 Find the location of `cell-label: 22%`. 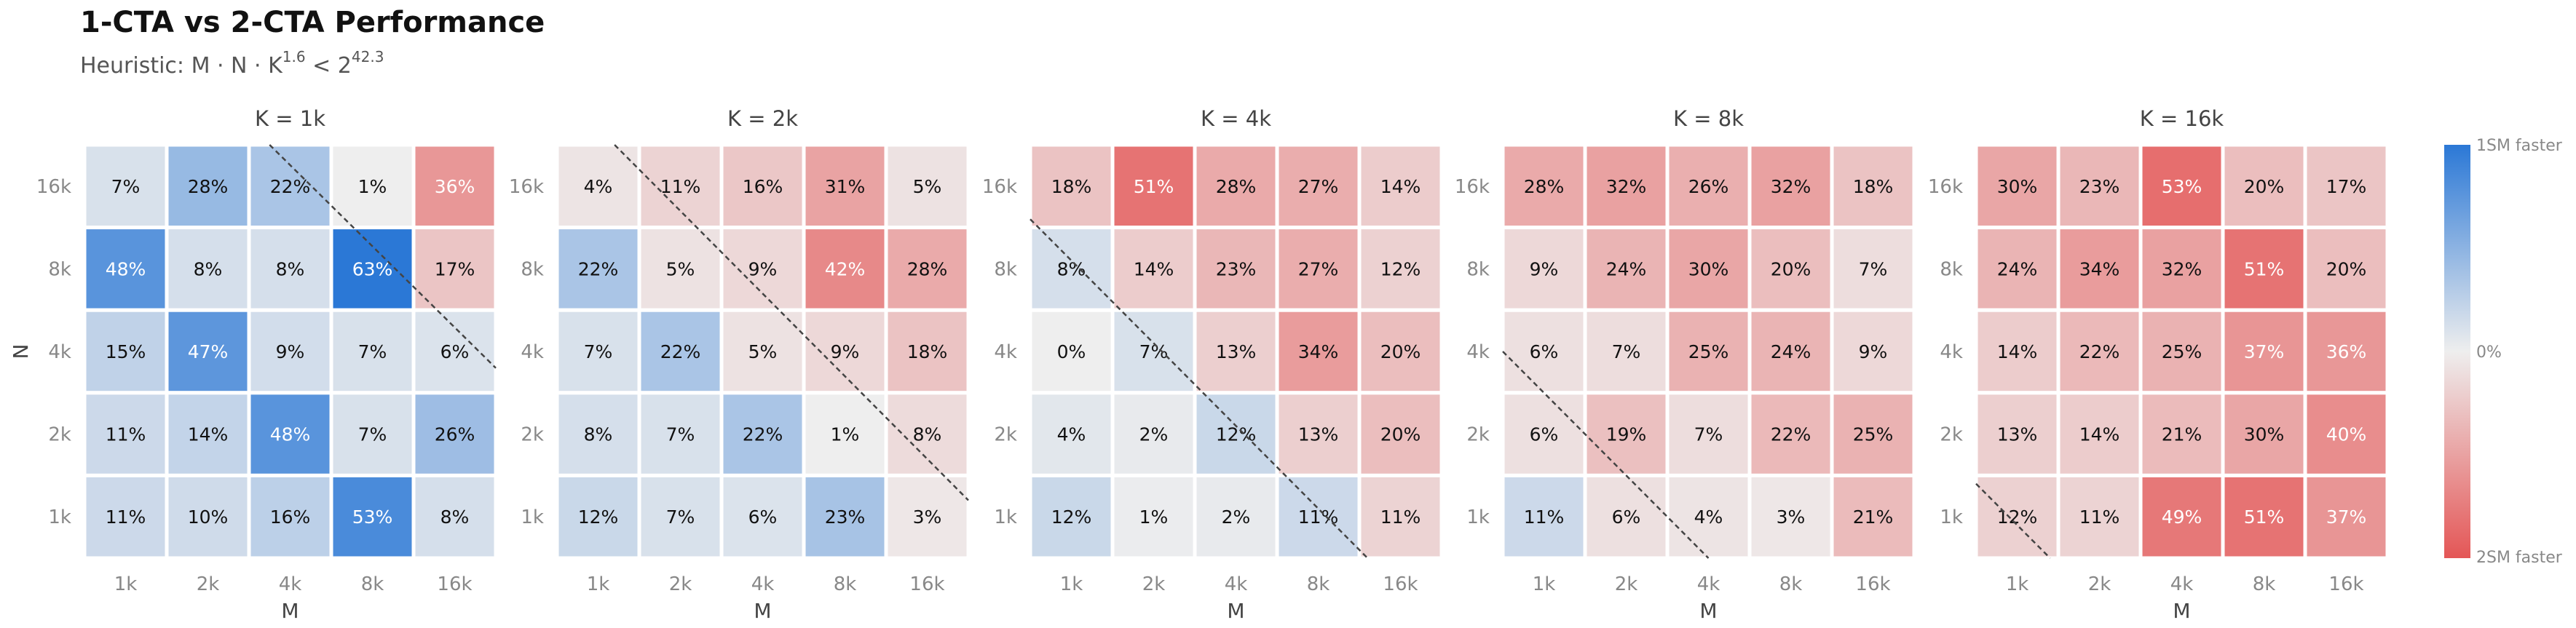

cell-label: 22% is located at coordinates (290, 186).